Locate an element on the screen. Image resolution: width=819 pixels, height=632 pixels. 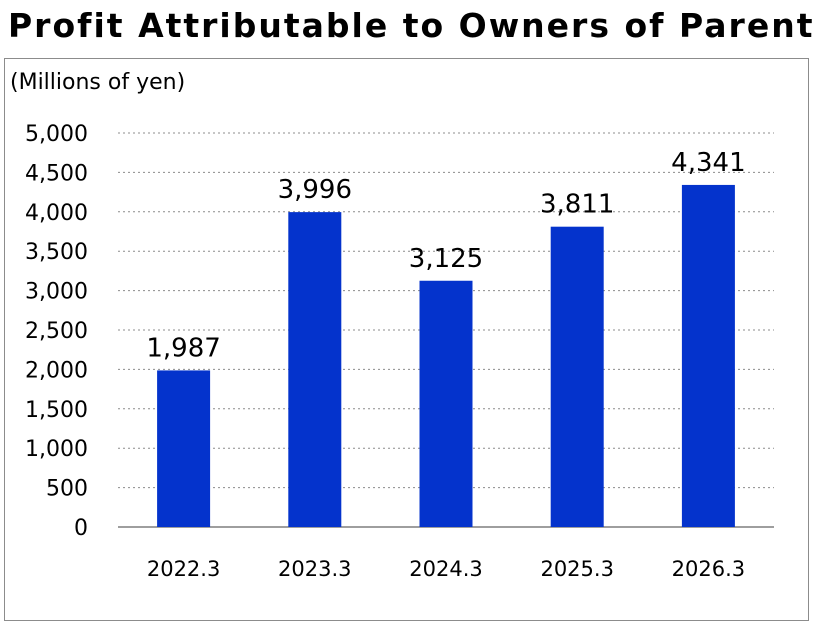
y-tick-label: 0 is located at coordinates (81, 528).